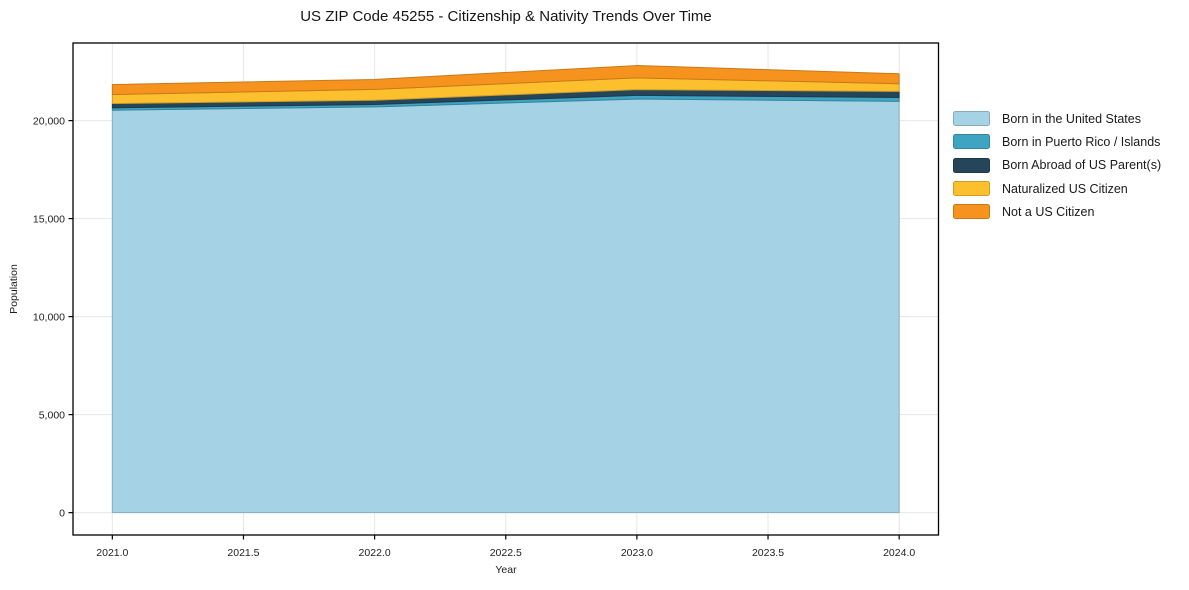  Describe the element at coordinates (49, 219) in the screenshot. I see `y-tick-label: 15,000` at that location.